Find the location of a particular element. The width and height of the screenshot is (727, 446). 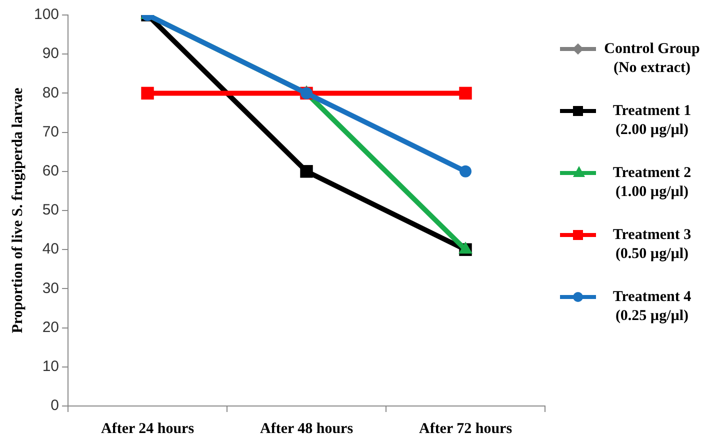

x-tick-label: After 48 hours is located at coordinates (307, 428).